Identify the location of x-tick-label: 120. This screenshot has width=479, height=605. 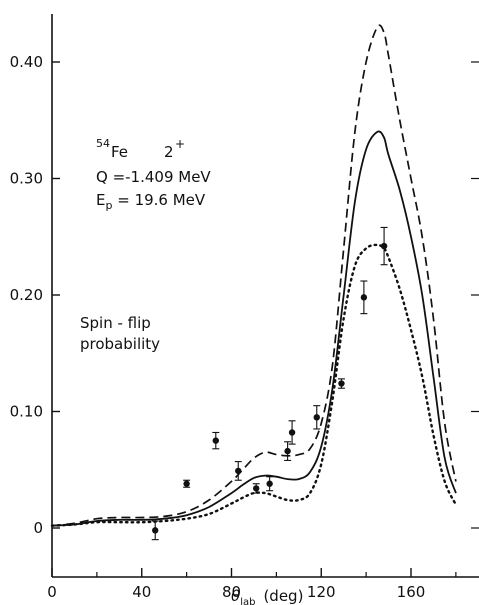
(321, 592).